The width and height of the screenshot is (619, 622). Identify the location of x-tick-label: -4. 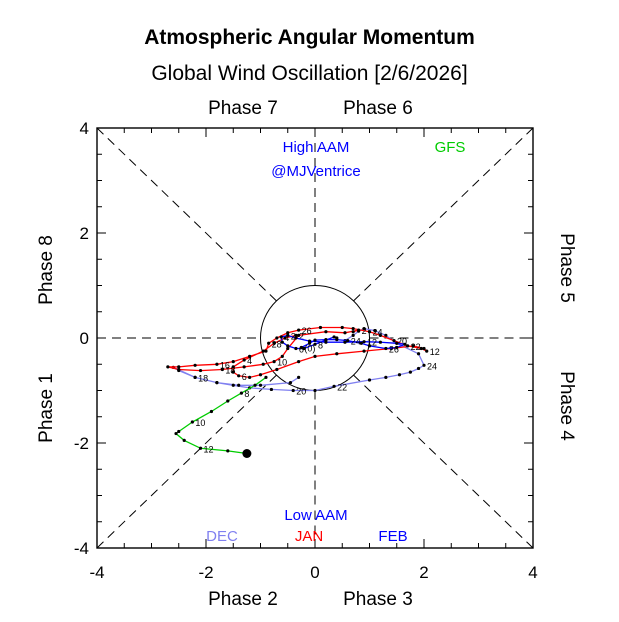
(96, 572).